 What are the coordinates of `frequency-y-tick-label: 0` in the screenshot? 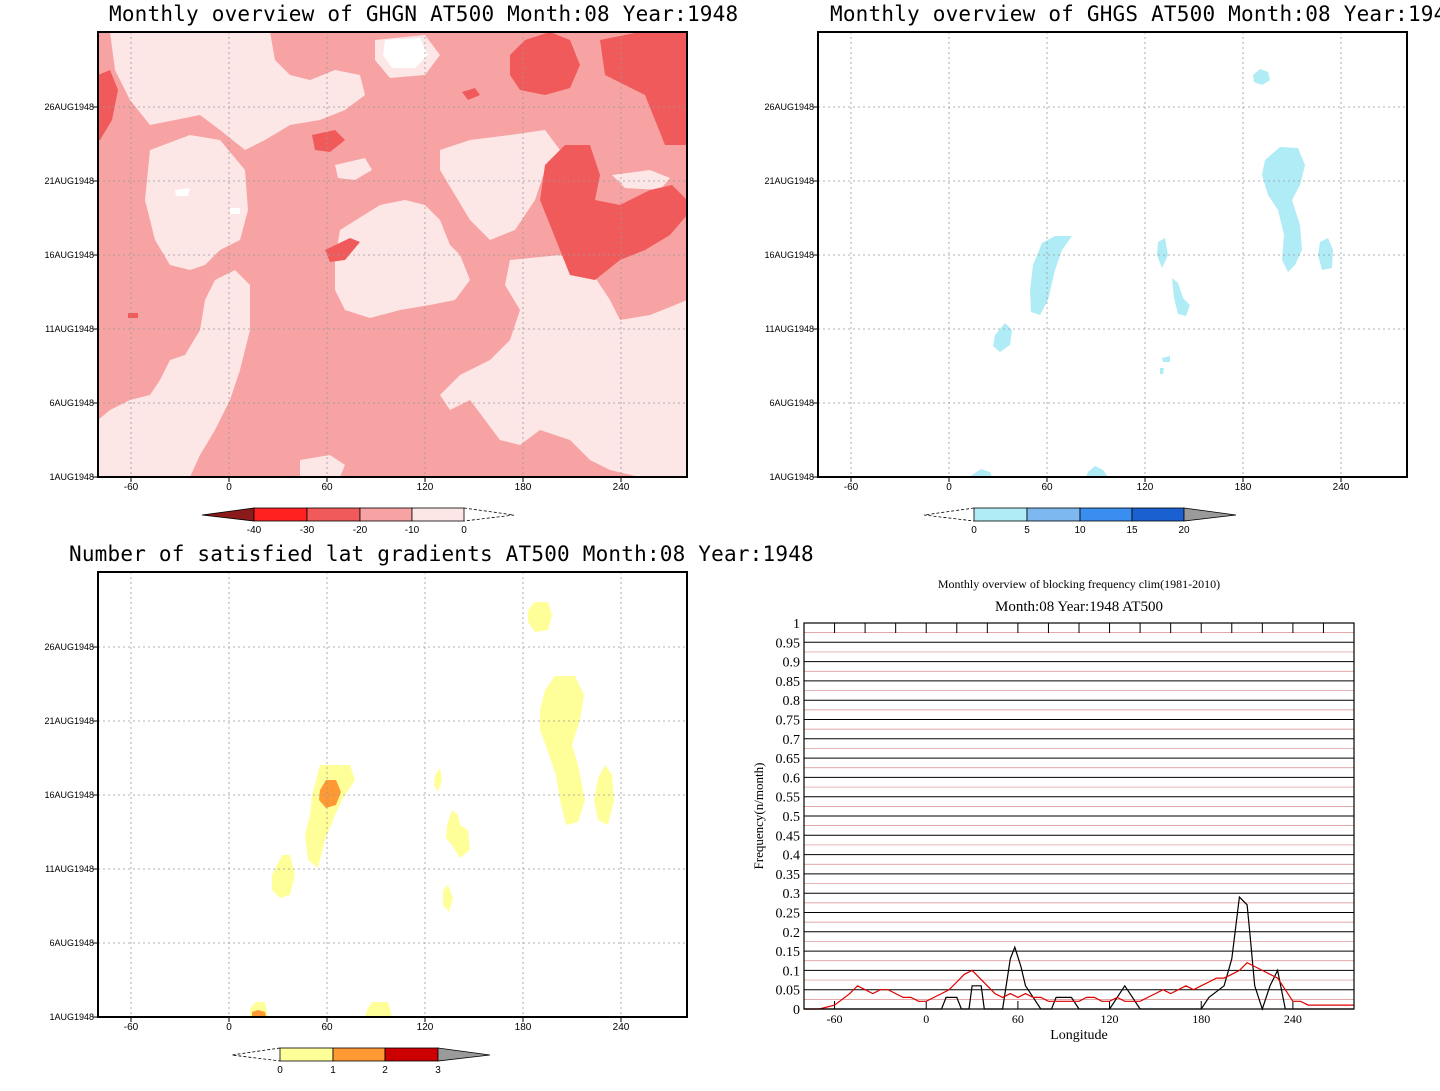 It's located at (796, 1010).